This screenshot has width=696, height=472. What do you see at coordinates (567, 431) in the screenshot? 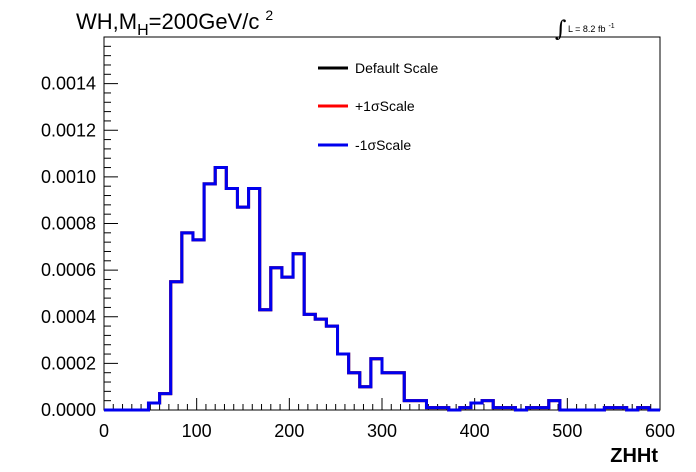
I see `x-tick-label: 500` at bounding box center [567, 431].